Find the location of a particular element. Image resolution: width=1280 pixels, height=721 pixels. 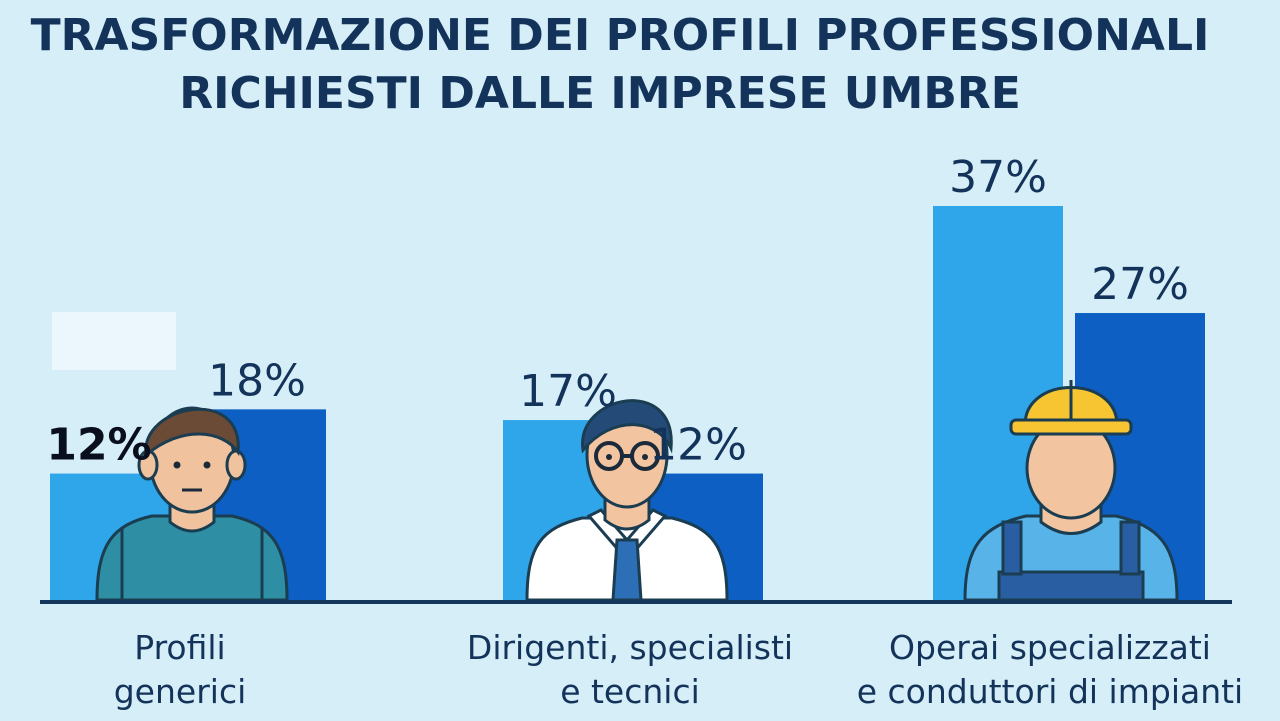

chart-title-line-1: TRASFORMAZIONE DEI PROFILI PROFESSIONALI is located at coordinates (620, 35).